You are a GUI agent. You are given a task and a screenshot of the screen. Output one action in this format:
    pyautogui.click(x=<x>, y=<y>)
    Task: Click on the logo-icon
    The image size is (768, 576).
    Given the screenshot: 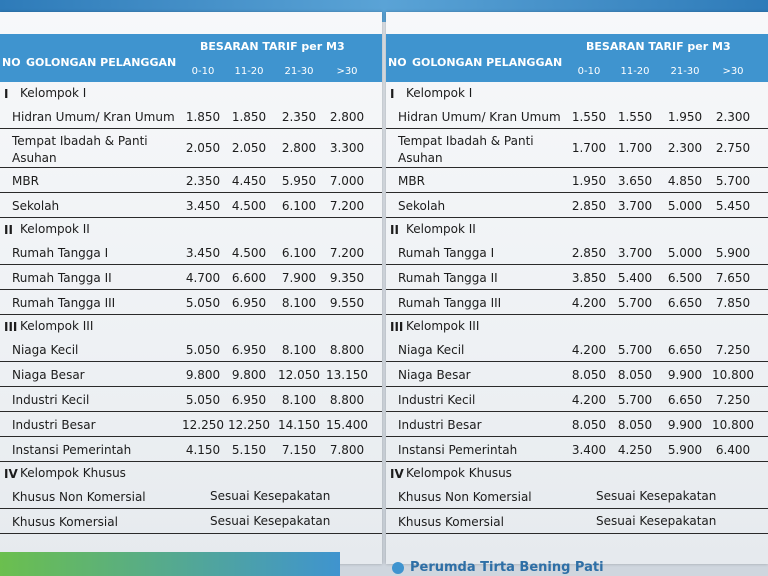 What is the action you would take?
    pyautogui.click(x=398, y=568)
    